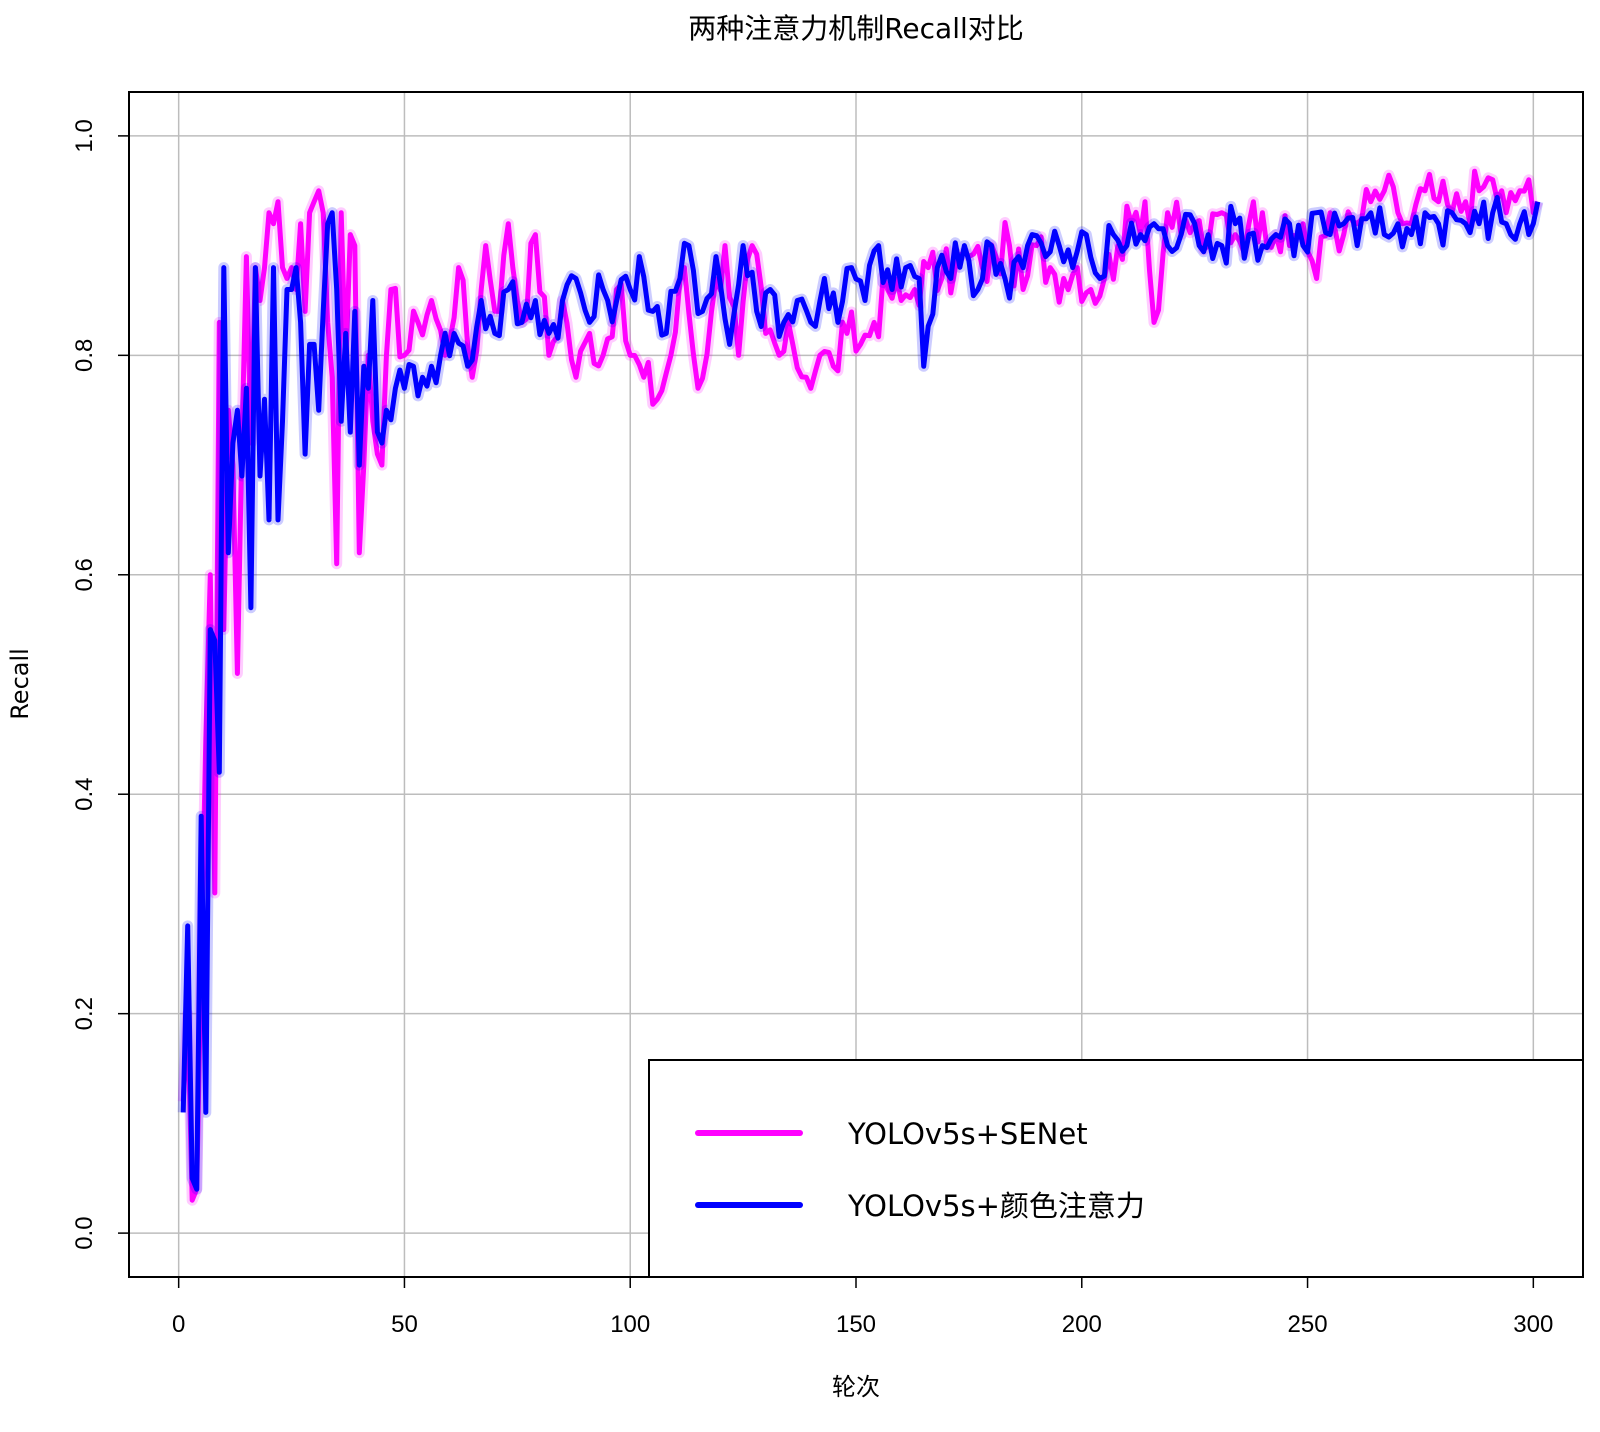 This screenshot has width=1600, height=1432. Describe the element at coordinates (100, 684) in the screenshot. I see `y-axis: 0.0 0.2 0.4 0.6 0.8 1.0` at that location.